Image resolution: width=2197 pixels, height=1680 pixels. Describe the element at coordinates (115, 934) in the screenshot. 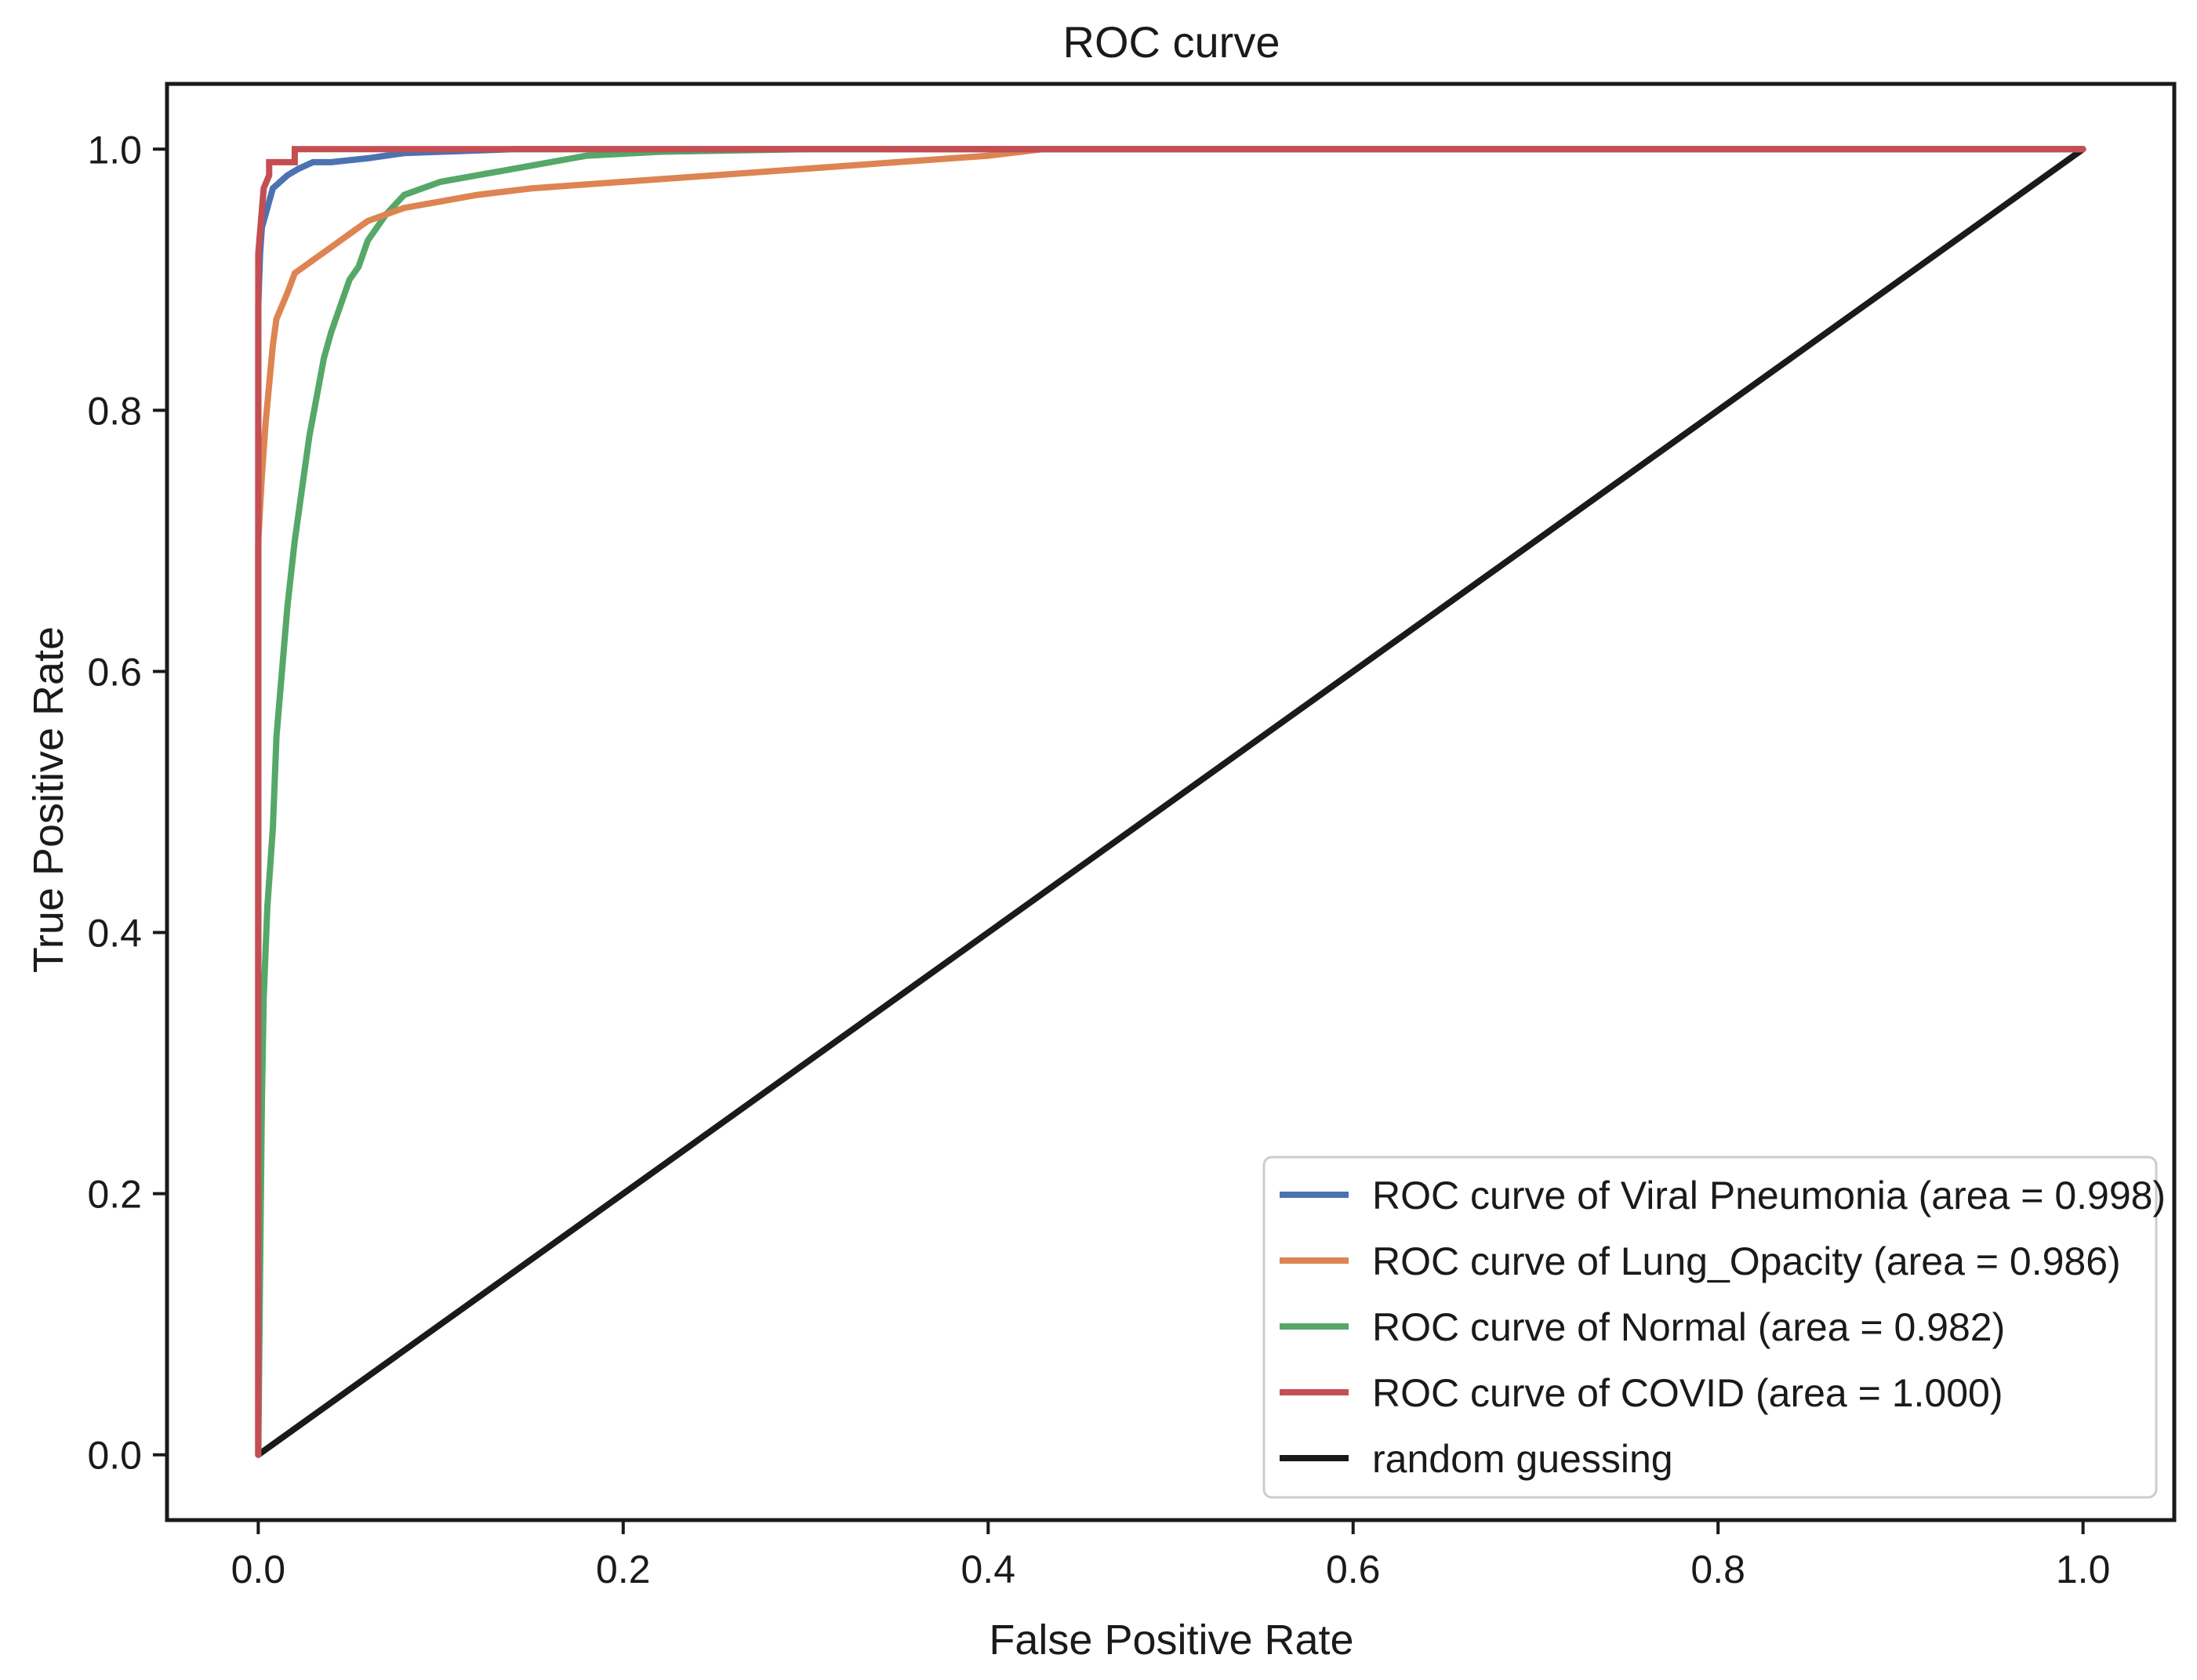

I see `y-tick-label: 0.4` at that location.